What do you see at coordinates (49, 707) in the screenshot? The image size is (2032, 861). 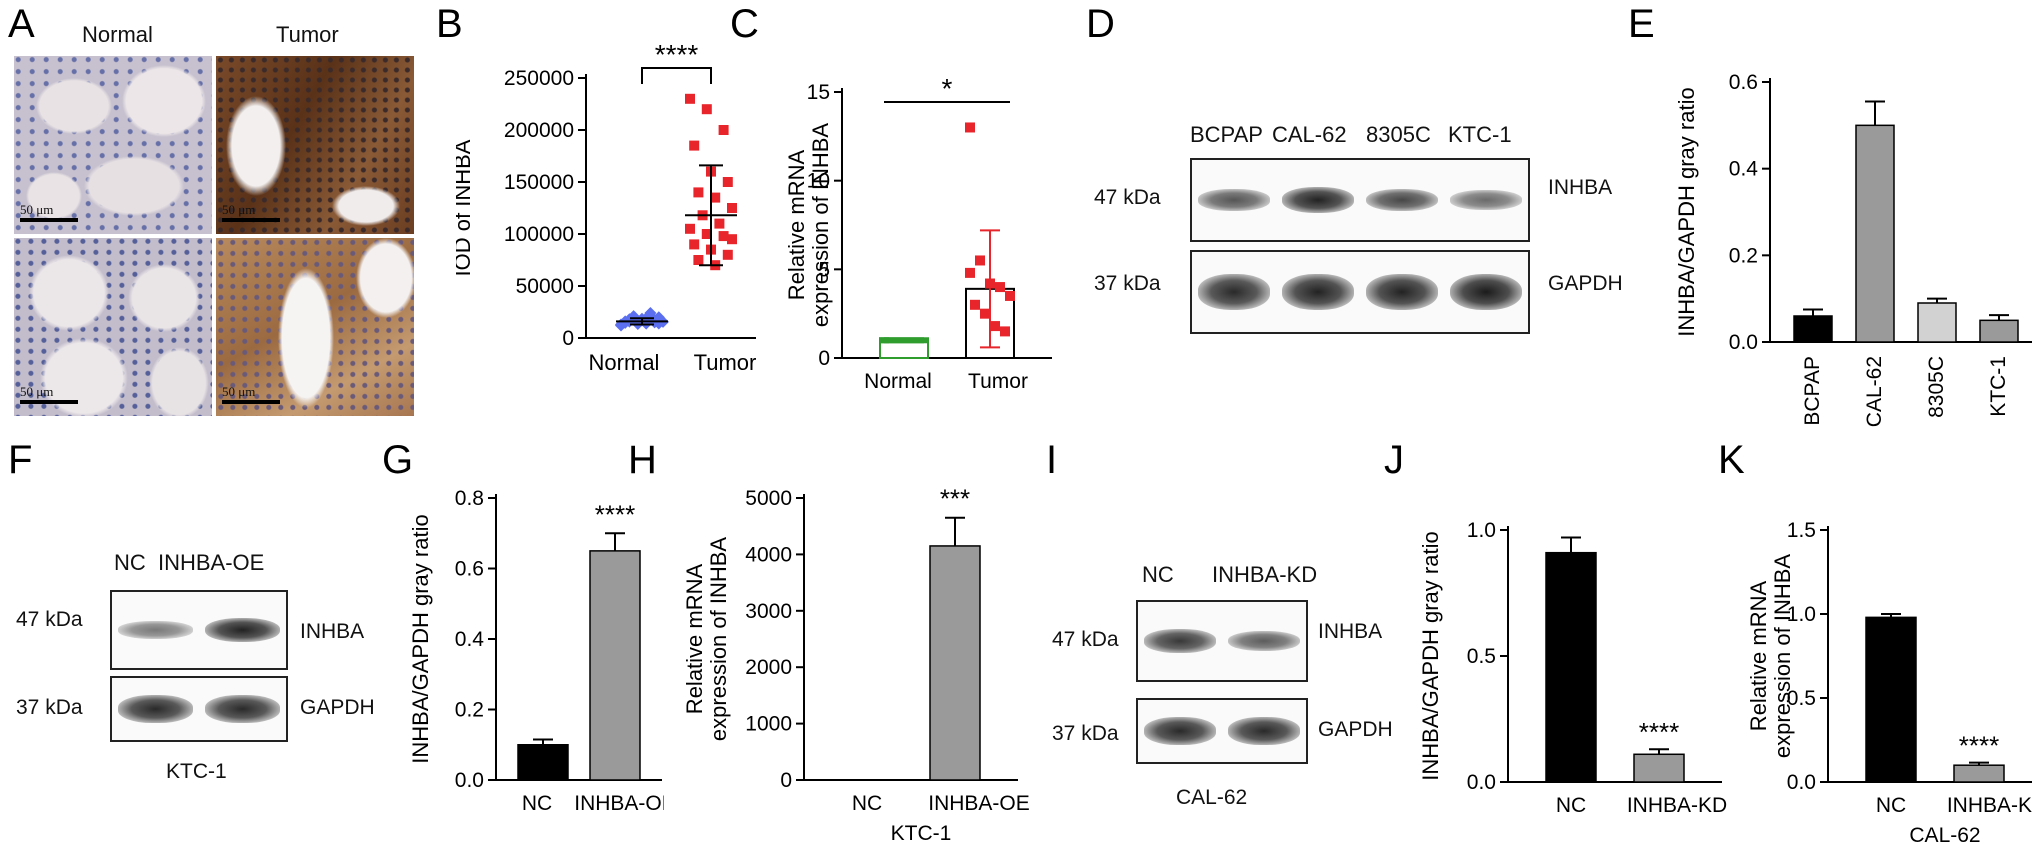 I see `blot-f-mw-bottom: 37 kDa` at bounding box center [49, 707].